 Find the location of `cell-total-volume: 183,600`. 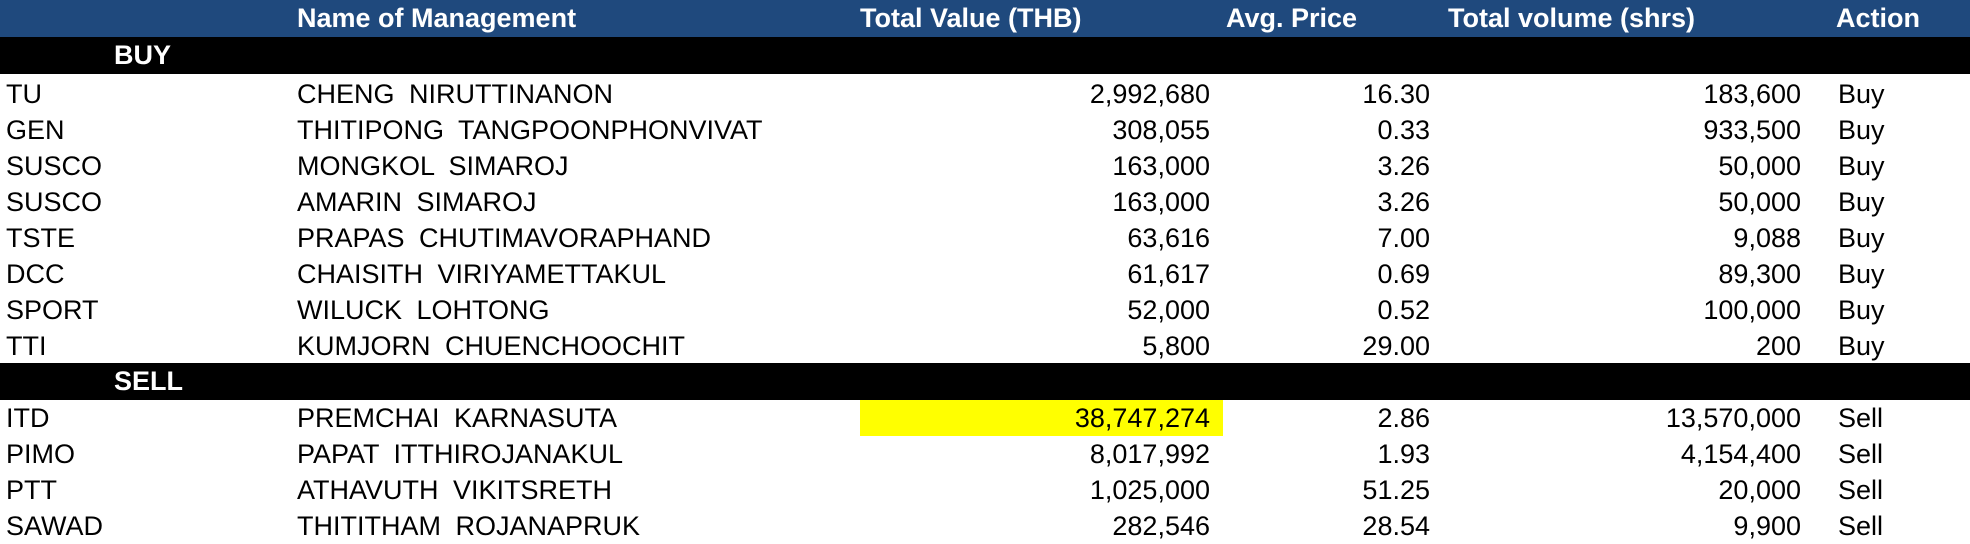

cell-total-volume: 183,600 is located at coordinates (1752, 94).